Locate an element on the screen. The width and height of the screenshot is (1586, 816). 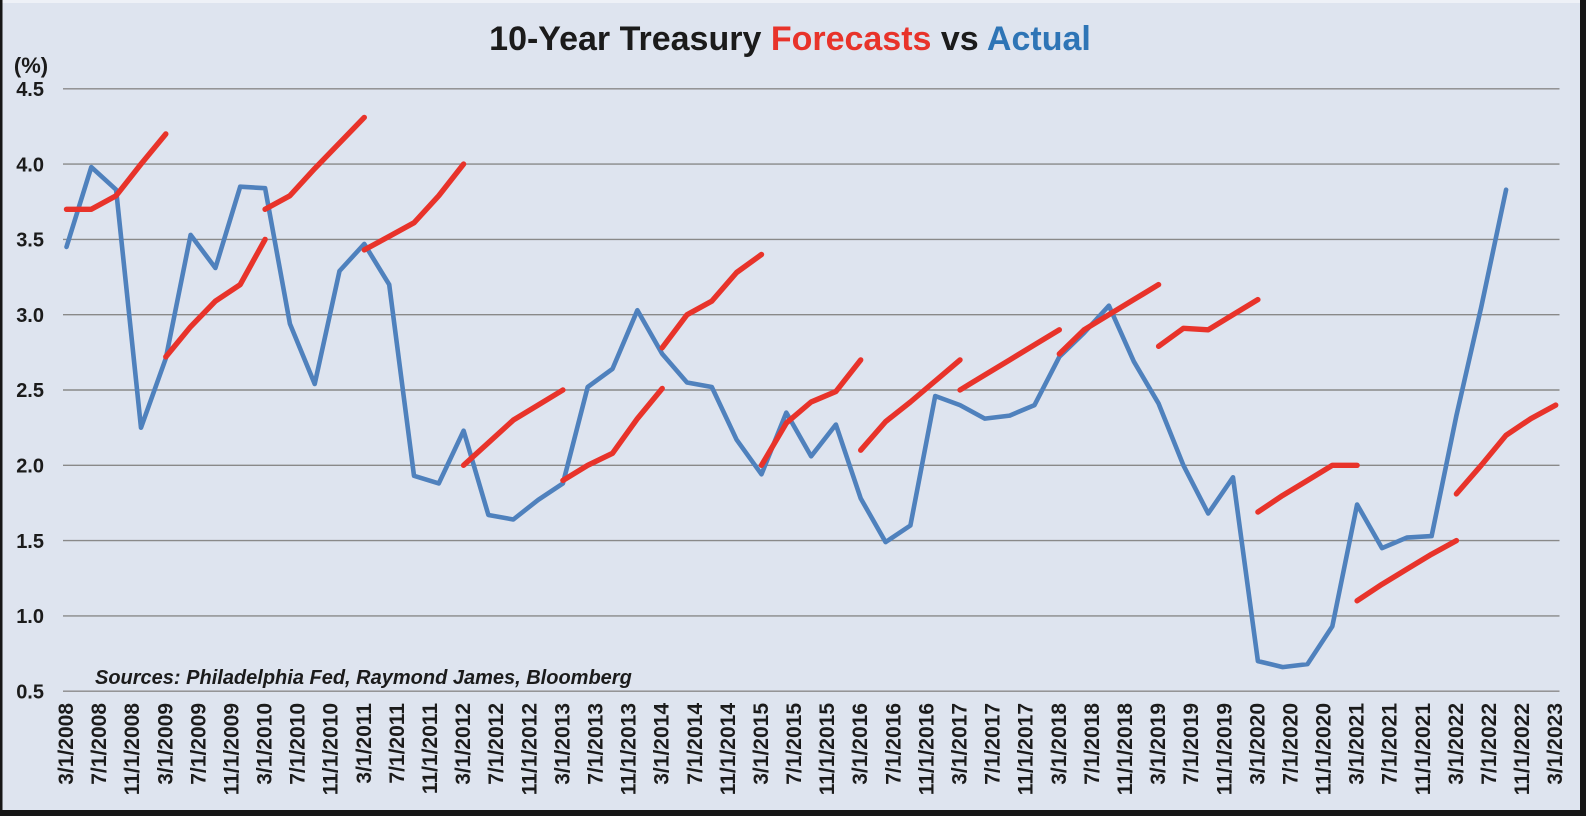
svg-text: 7/1/2015 is located at coordinates (794, 744).